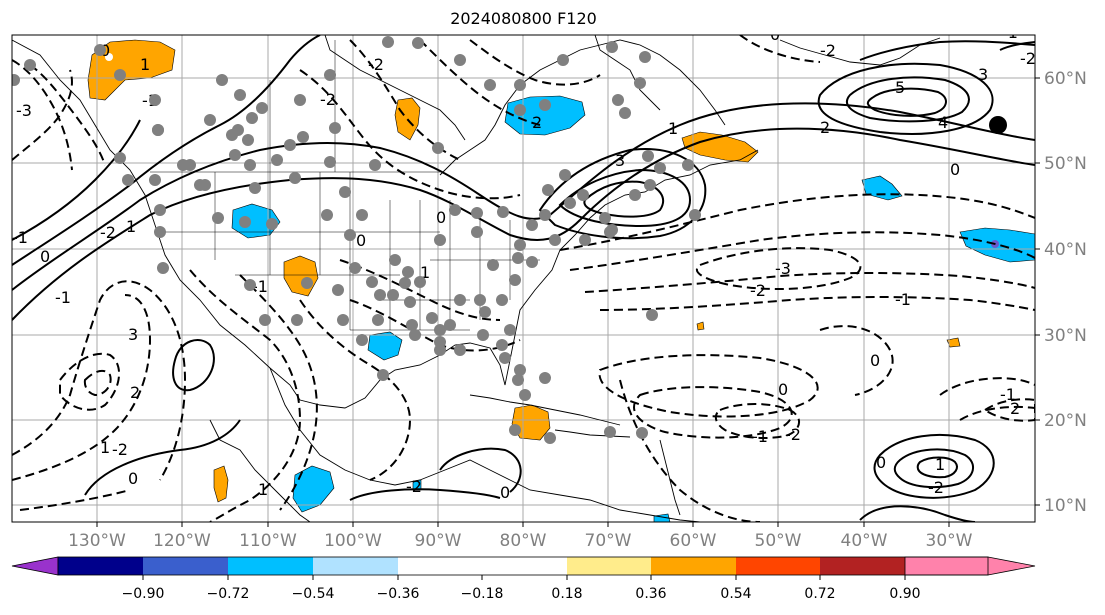 This screenshot has height=615, width=1105. What do you see at coordinates (900, 87) in the screenshot?
I see `contour-label: 5` at bounding box center [900, 87].